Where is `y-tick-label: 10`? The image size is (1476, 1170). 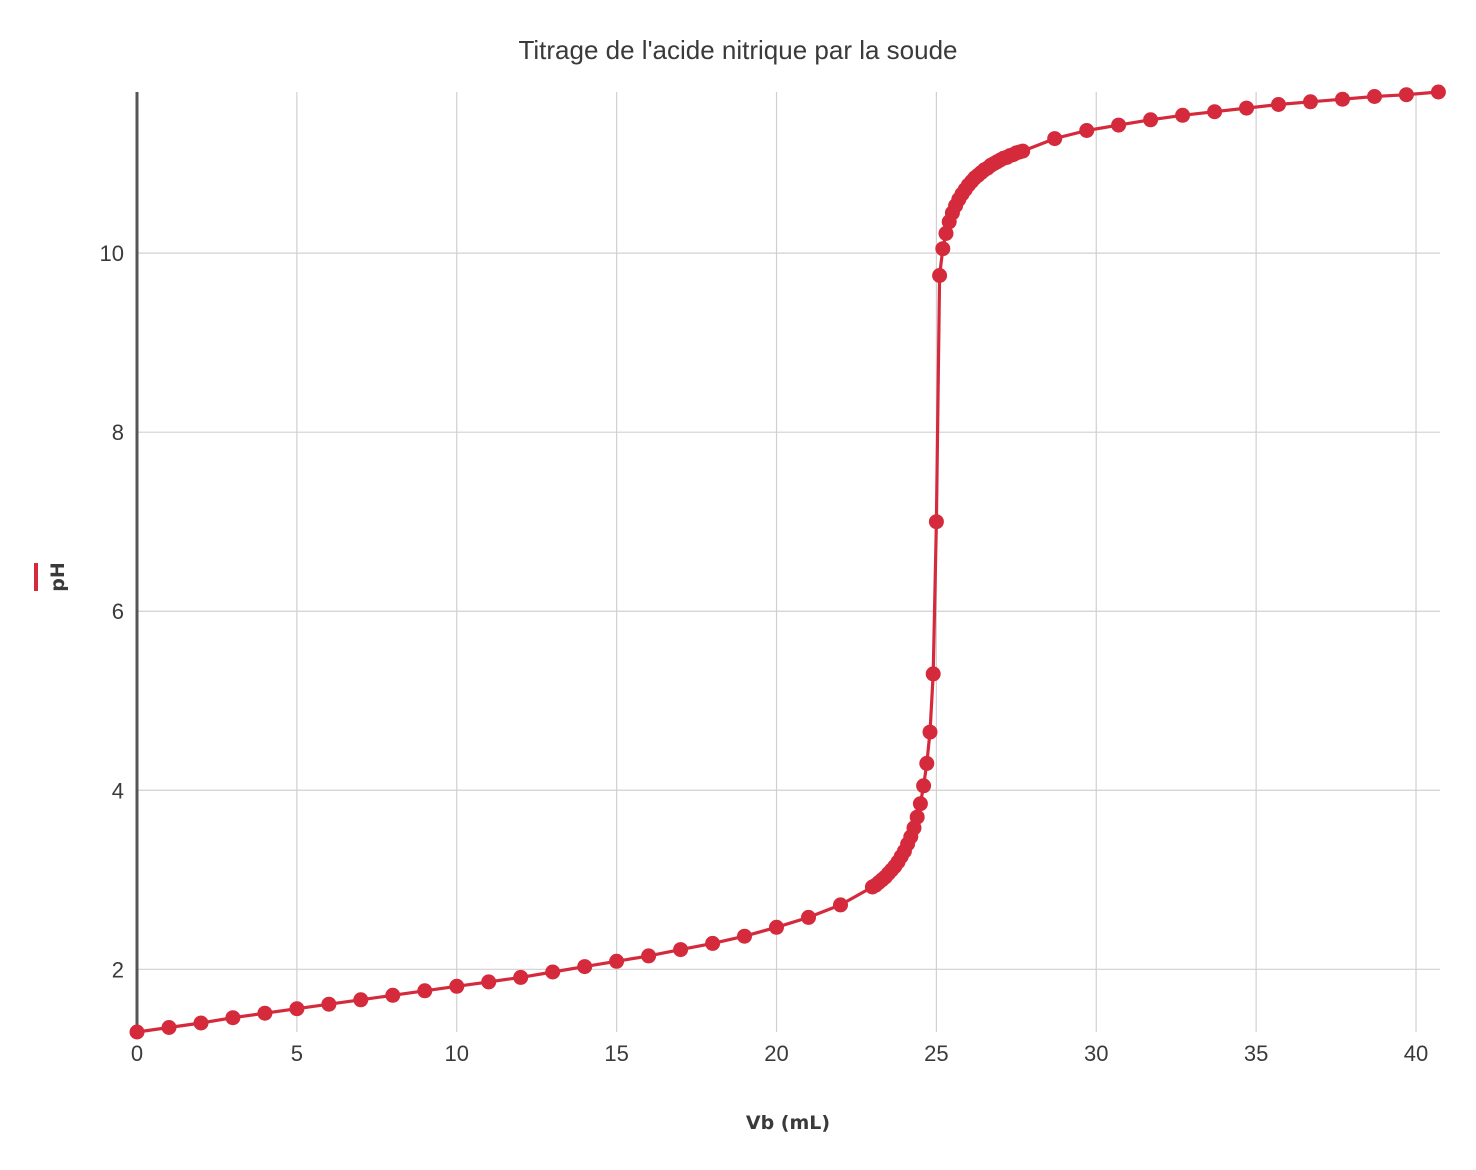
y-tick-label: 10 is located at coordinates (112, 253).